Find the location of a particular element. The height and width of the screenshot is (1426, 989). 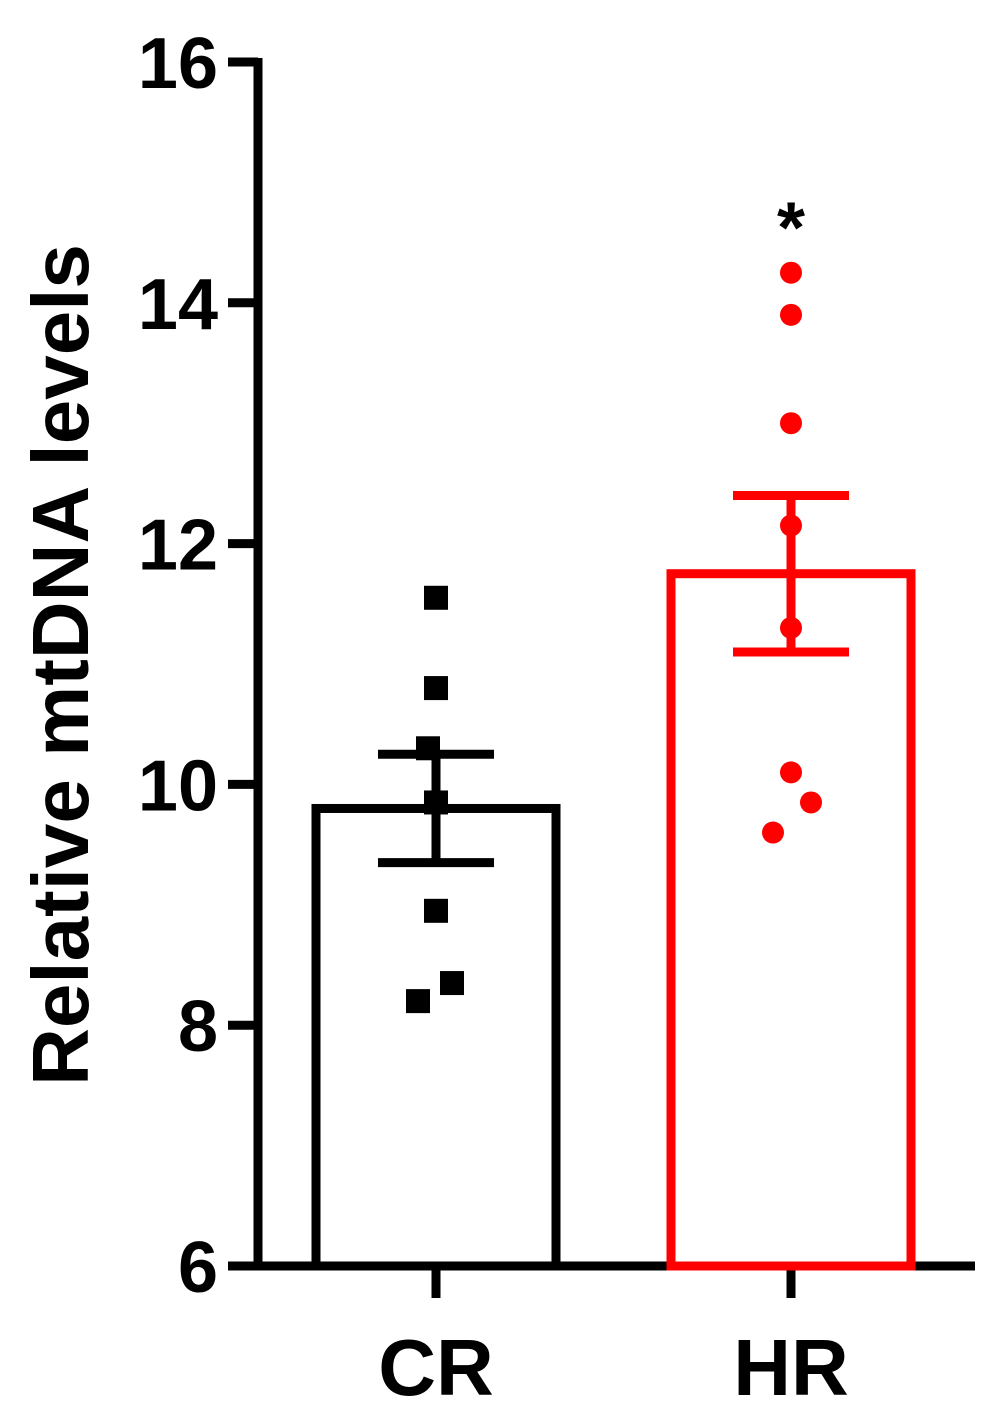

y-tick-label: 8 is located at coordinates (198, 1027).